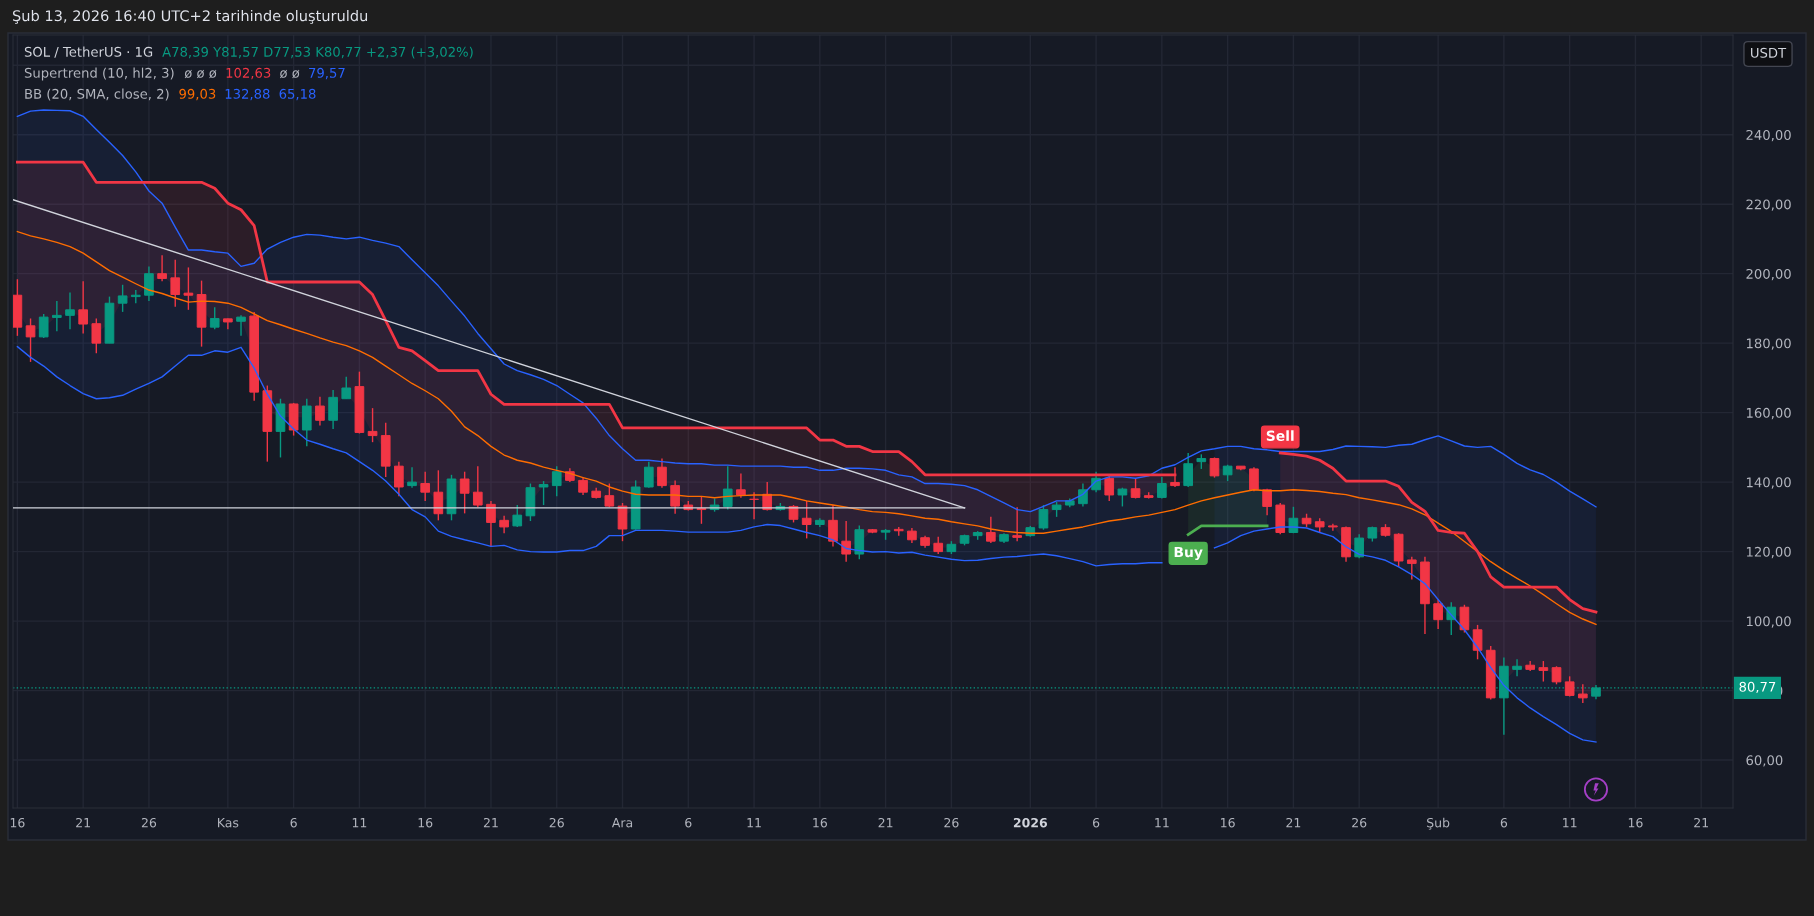 This screenshot has width=1814, height=916. Describe the element at coordinates (200, 74) in the screenshot. I see `annotation: ø ø ø` at that location.